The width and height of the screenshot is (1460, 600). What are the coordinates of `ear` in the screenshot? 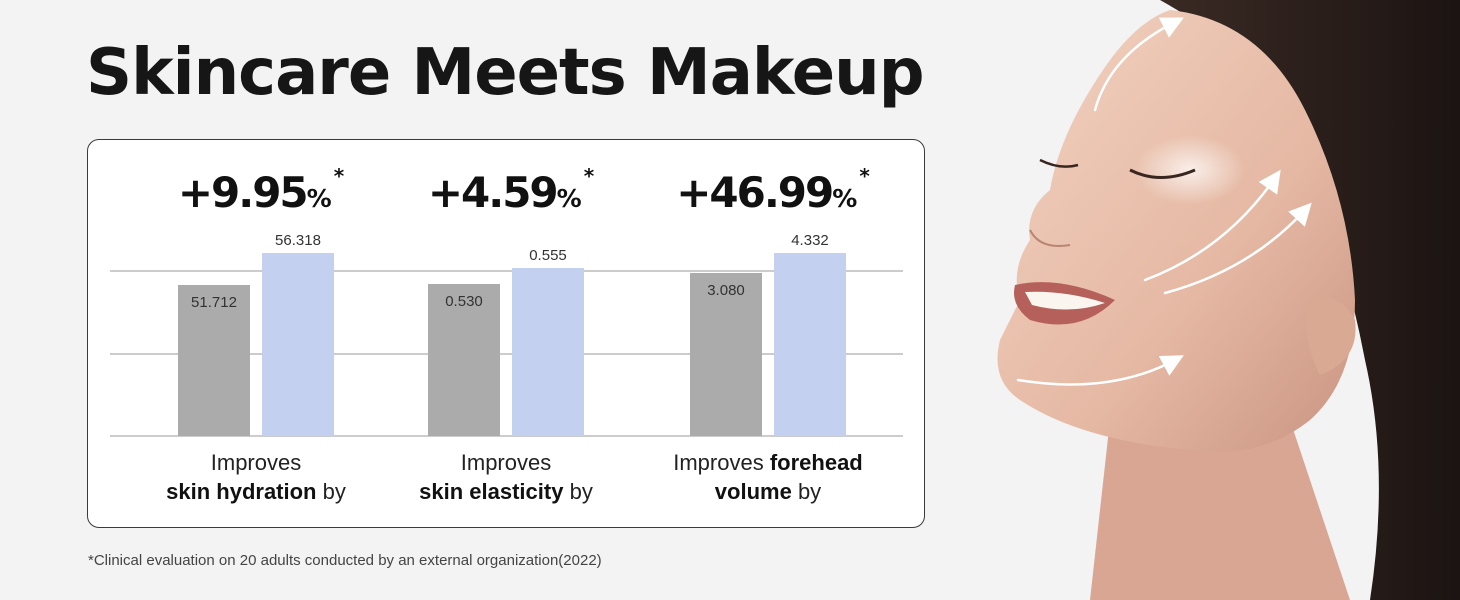 It's located at (1330, 336).